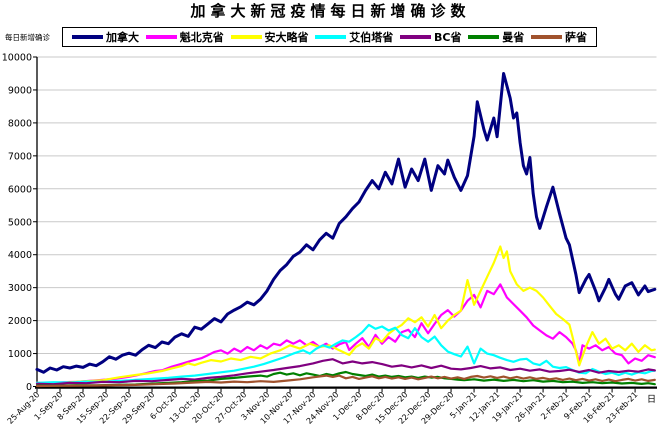  Describe the element at coordinates (20, 189) in the screenshot. I see `y-tick-label: 6000` at that location.